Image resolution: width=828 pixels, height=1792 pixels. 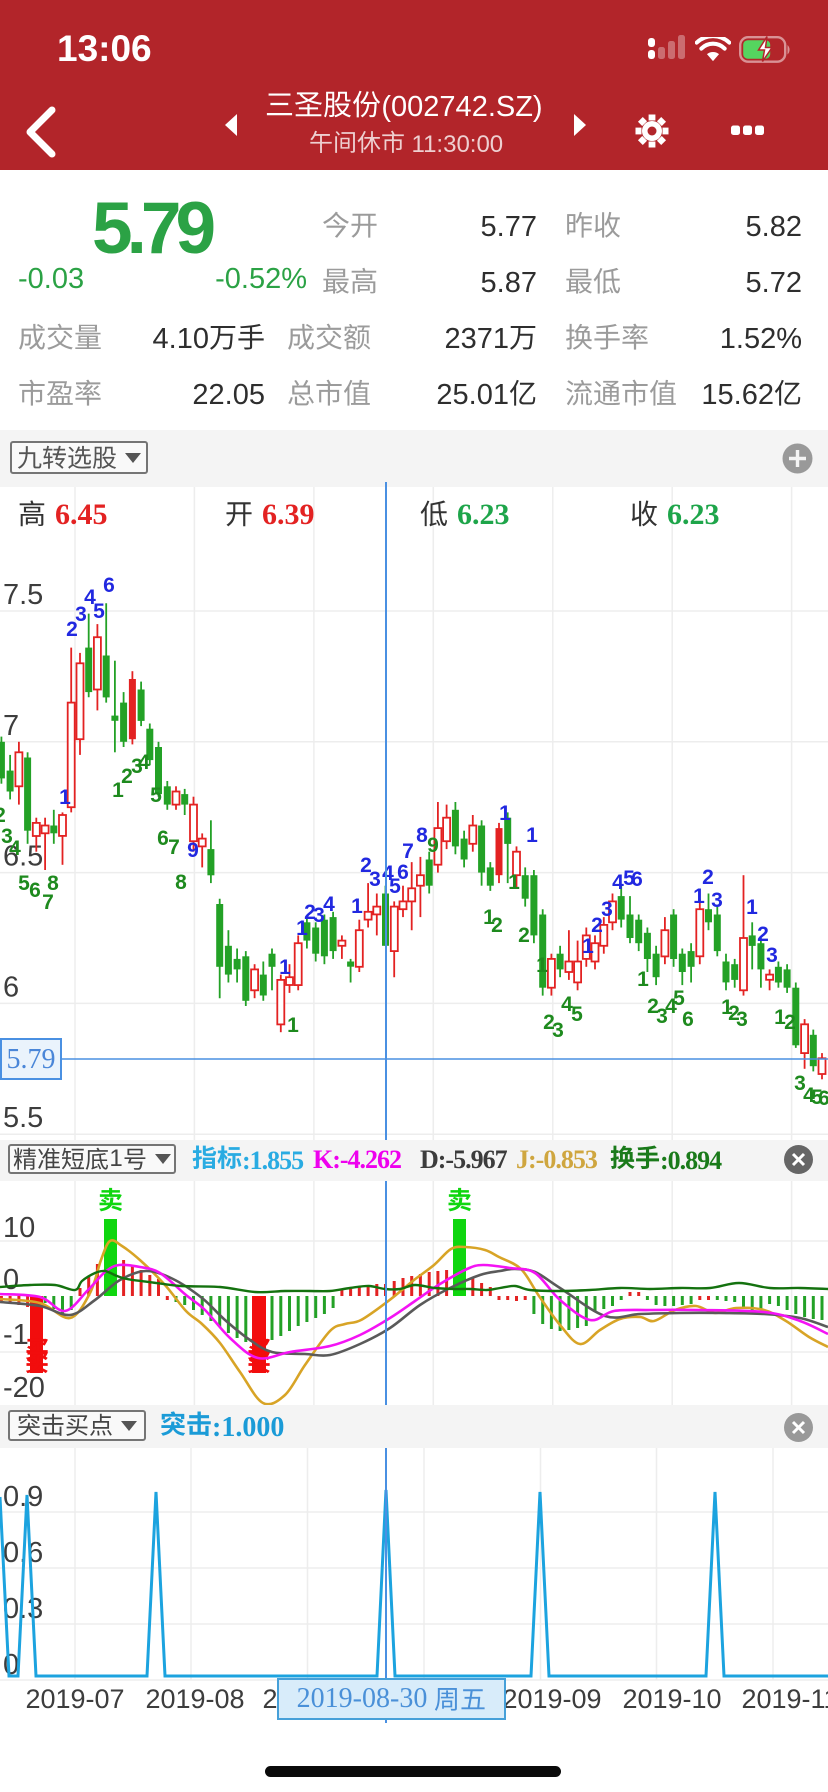 What do you see at coordinates (23, 1497) in the screenshot?
I see `svg-text: 0.9` at bounding box center [23, 1497].